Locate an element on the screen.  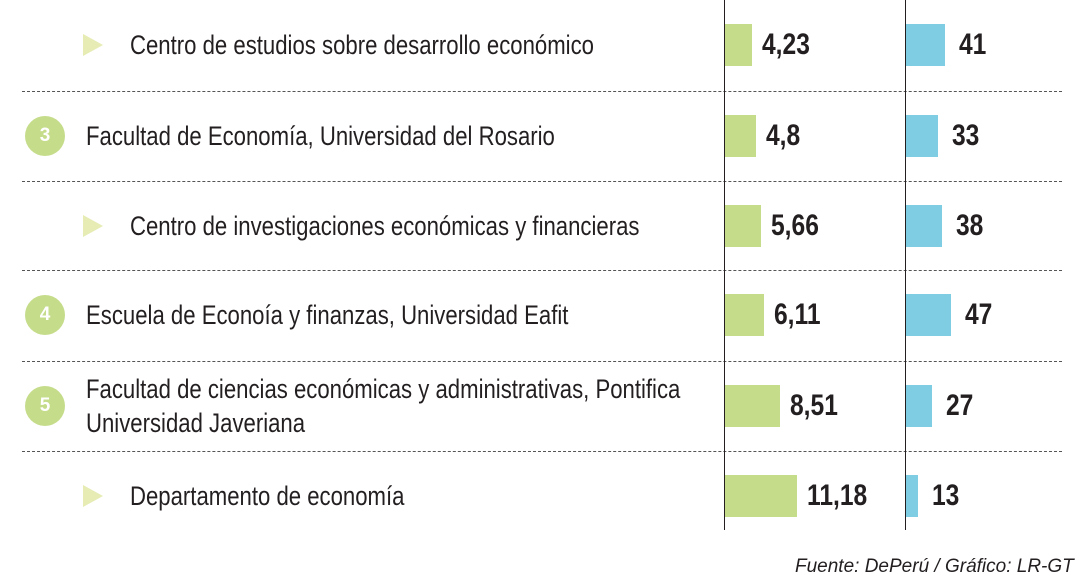
value-label-series-1: 8,51 is located at coordinates (813, 405).